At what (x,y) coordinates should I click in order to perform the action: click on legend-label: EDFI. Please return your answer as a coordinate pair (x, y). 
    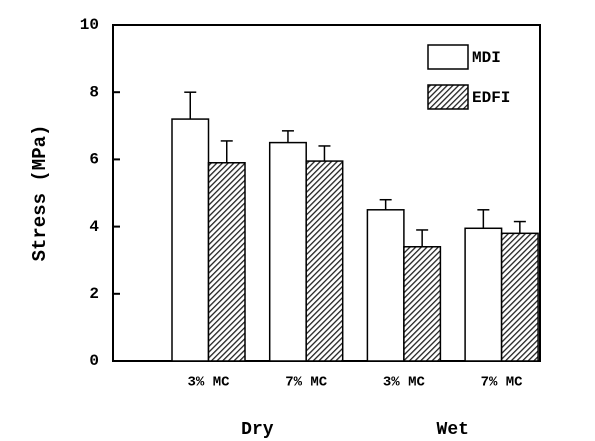
    Looking at the image, I should click on (491, 98).